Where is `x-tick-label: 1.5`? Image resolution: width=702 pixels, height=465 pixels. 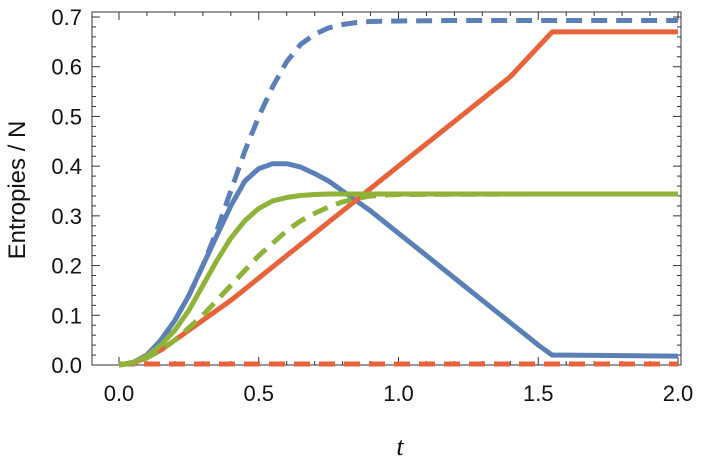 x-tick-label: 1.5 is located at coordinates (538, 393).